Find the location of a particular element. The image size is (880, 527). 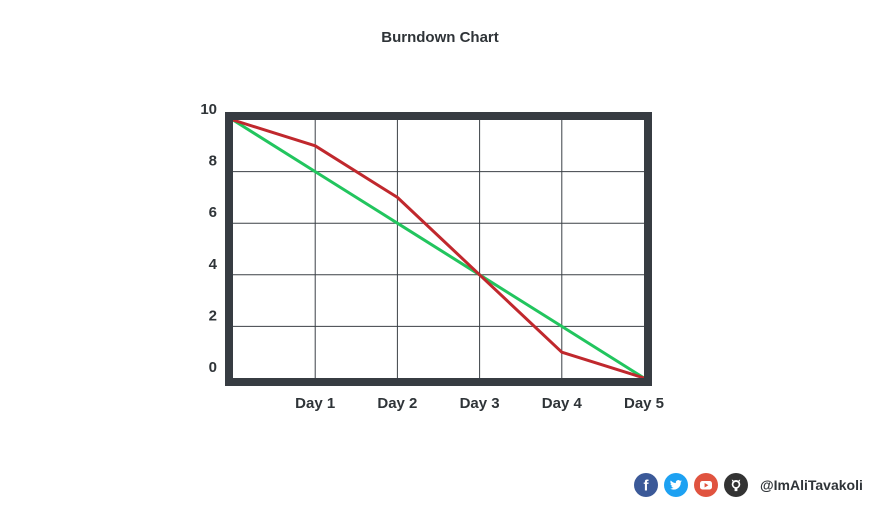

x-axis-ticks: Day 1 Day 2 Day 3 Day 4 Day 5 is located at coordinates (479, 403).